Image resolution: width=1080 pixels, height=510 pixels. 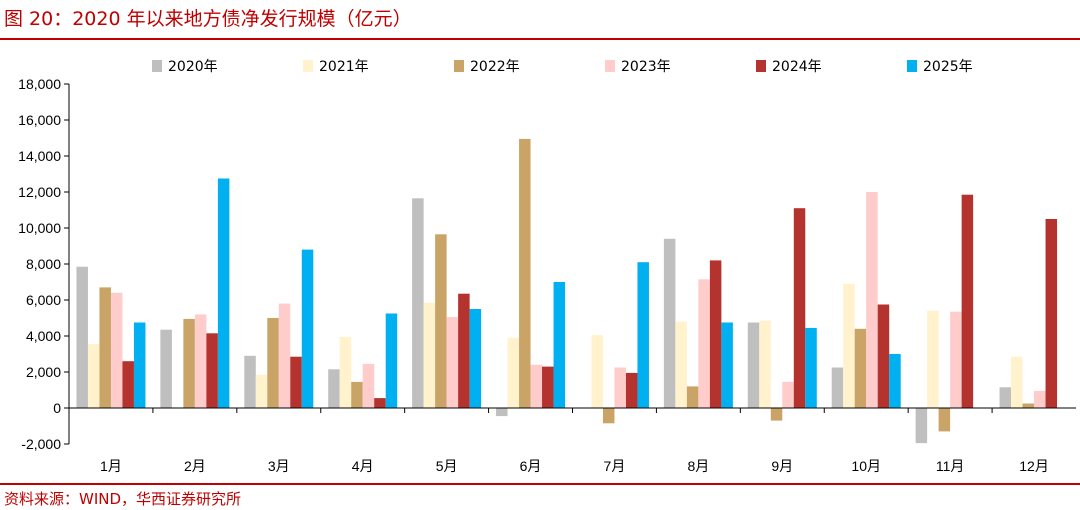 I want to click on footer-divider, so click(x=540, y=484).